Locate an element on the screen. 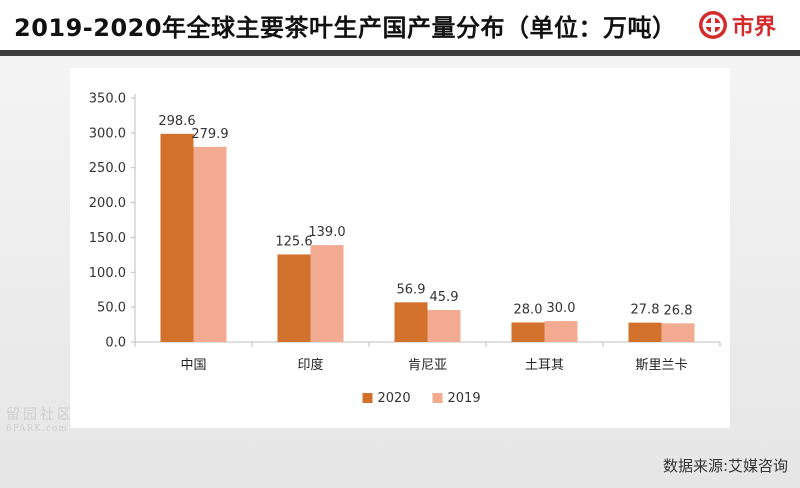 Image resolution: width=800 pixels, height=488 pixels. data-label: 27.8 is located at coordinates (645, 310).